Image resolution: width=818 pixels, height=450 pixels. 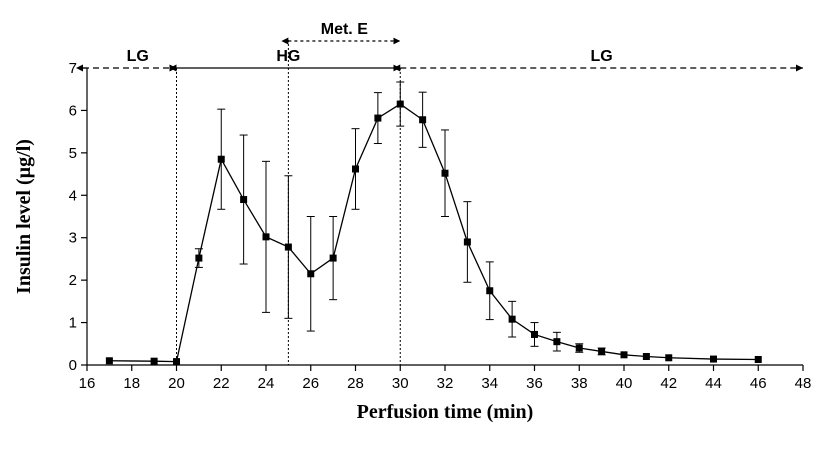 I want to click on x-tick-label: 26, so click(x=310, y=383).